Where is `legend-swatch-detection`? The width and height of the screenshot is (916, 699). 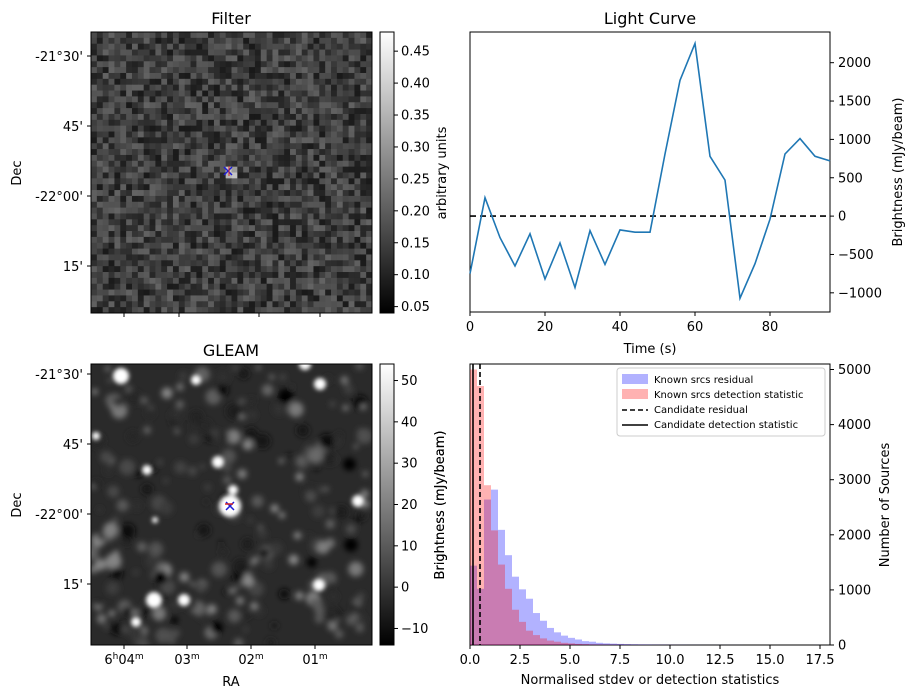 legend-swatch-detection is located at coordinates (635, 394).